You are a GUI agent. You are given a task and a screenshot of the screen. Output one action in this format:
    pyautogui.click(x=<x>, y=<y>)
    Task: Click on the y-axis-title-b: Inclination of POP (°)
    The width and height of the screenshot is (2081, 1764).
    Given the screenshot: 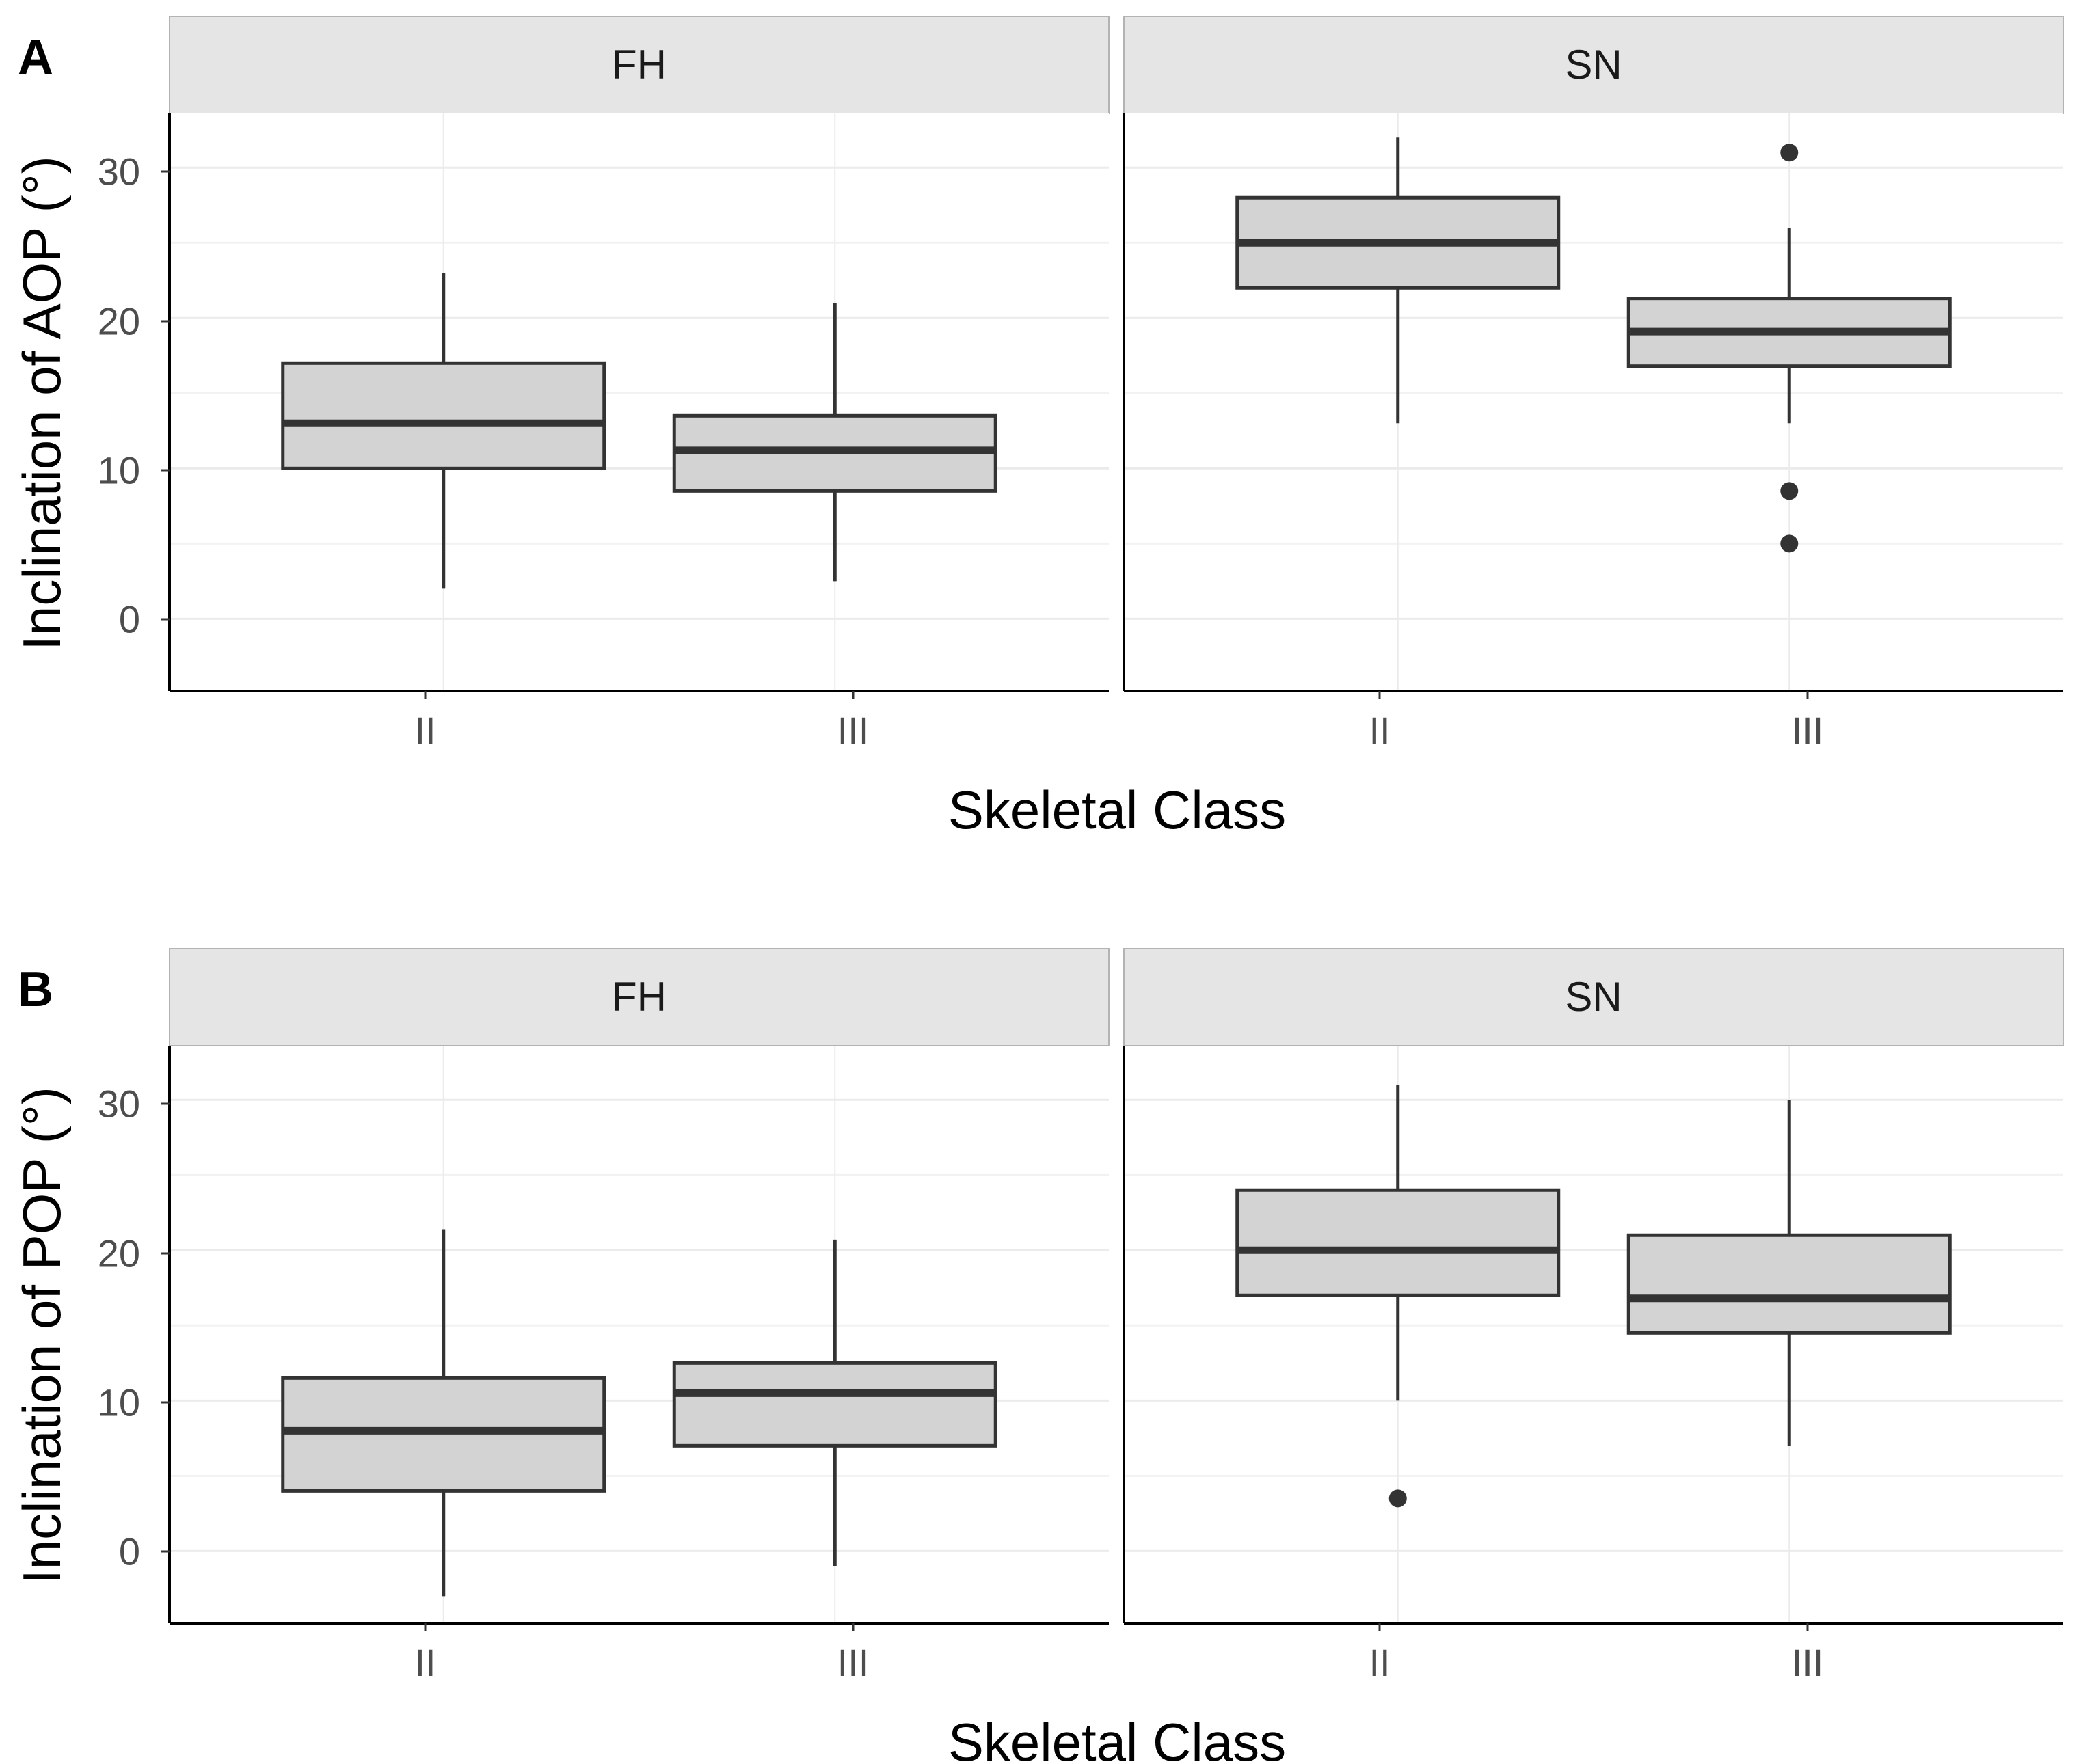 What is the action you would take?
    pyautogui.click(x=42, y=1335)
    